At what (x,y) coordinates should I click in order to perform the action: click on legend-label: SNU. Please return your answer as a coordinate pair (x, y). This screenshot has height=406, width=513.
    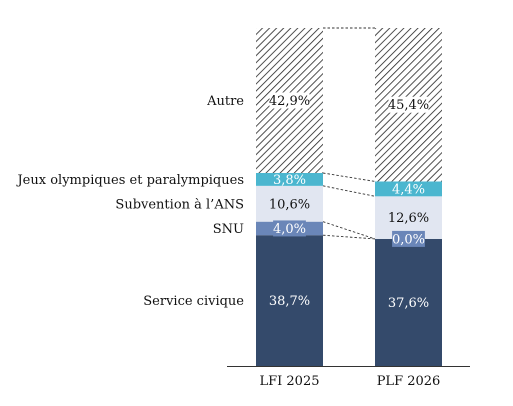
    Looking at the image, I should click on (228, 229).